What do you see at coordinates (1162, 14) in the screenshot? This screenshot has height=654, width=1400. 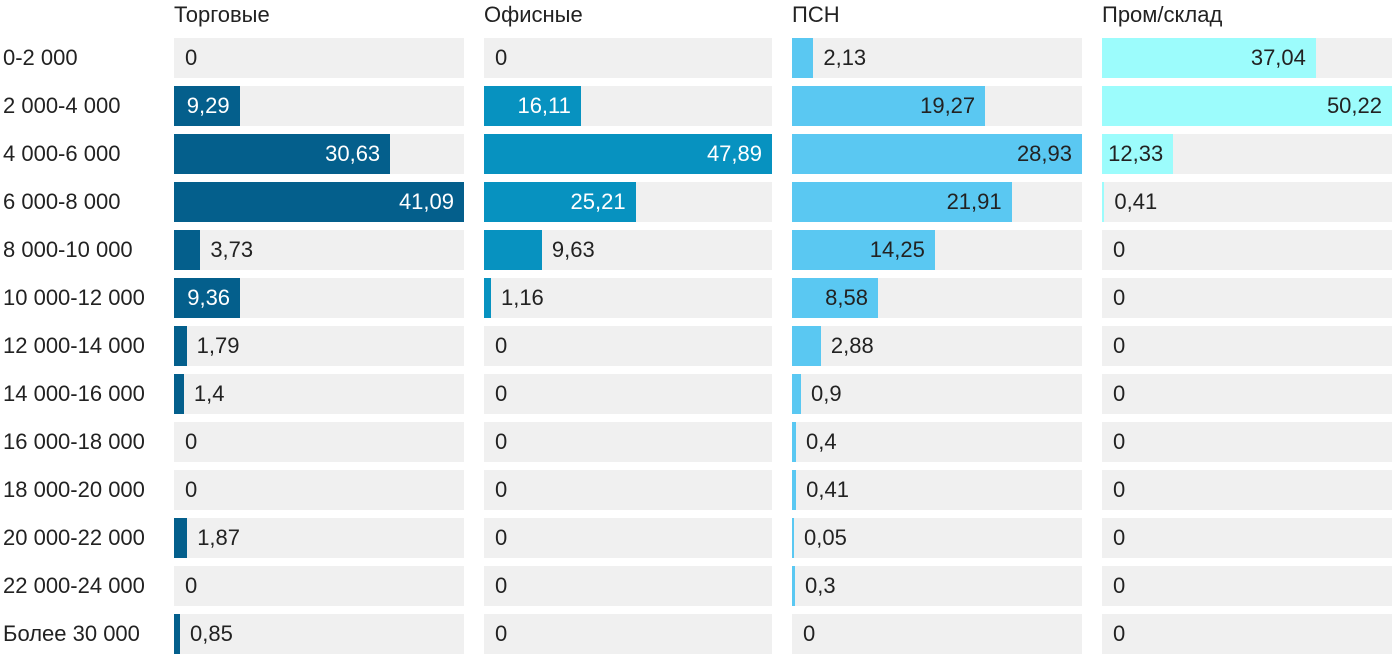 I see `column-header: Пром/склад` at bounding box center [1162, 14].